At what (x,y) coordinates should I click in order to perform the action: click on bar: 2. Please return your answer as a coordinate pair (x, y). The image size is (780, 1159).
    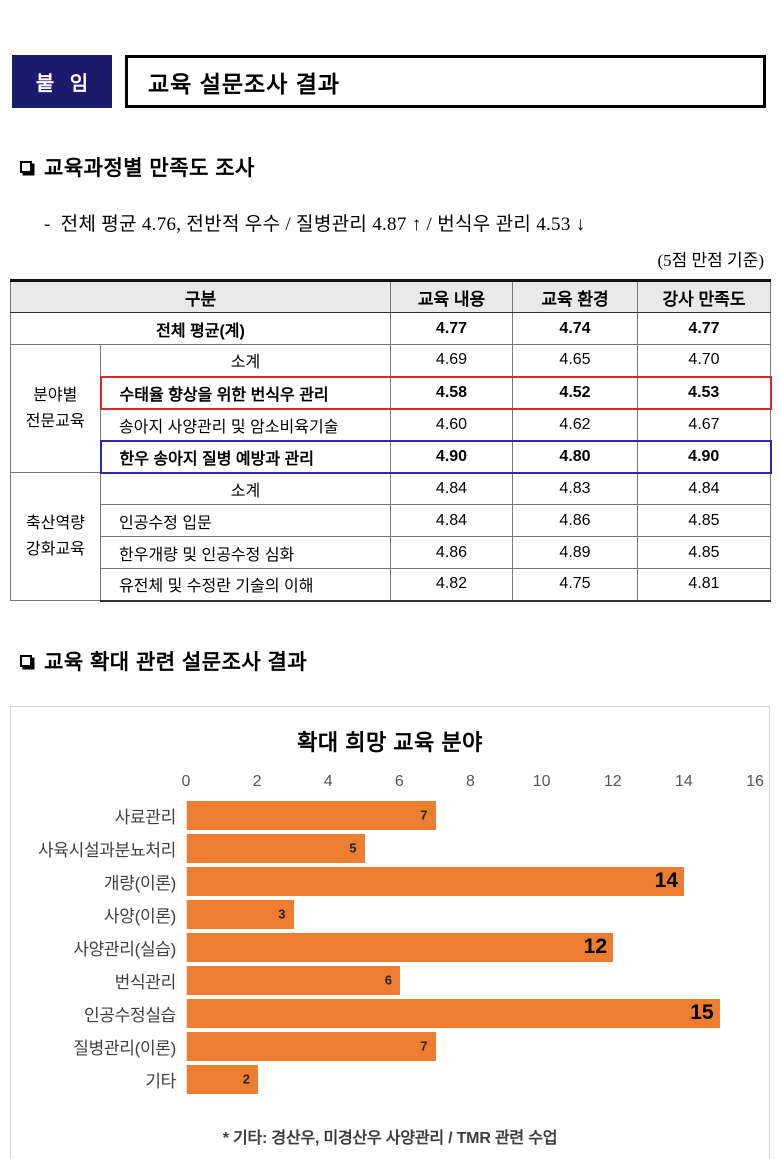
    Looking at the image, I should click on (222, 1079).